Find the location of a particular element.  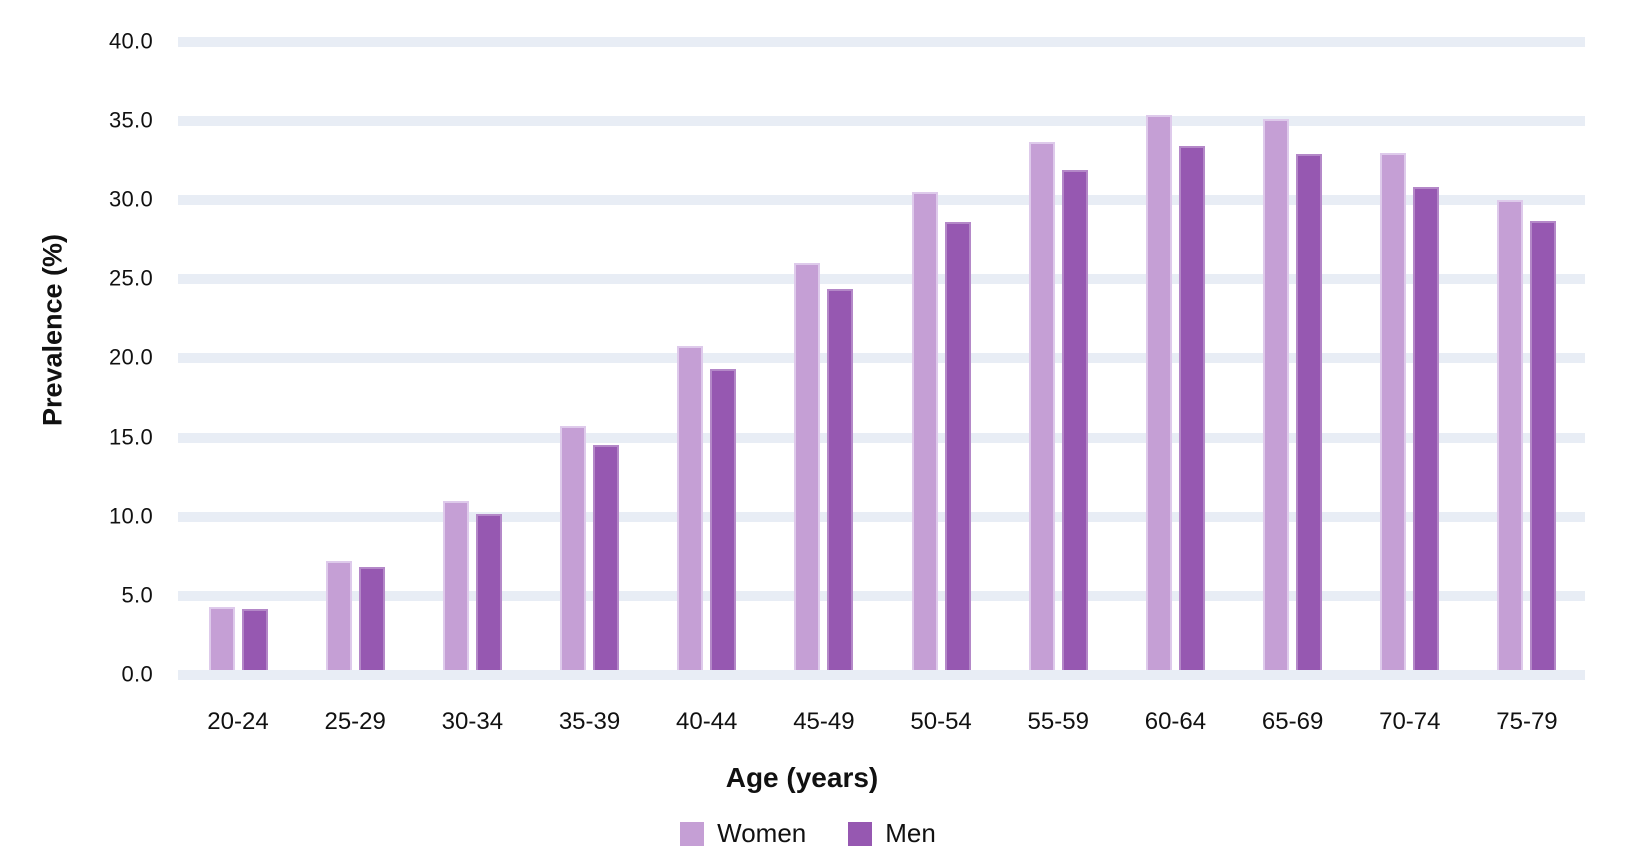

legend-item-women: Women is located at coordinates (743, 833).